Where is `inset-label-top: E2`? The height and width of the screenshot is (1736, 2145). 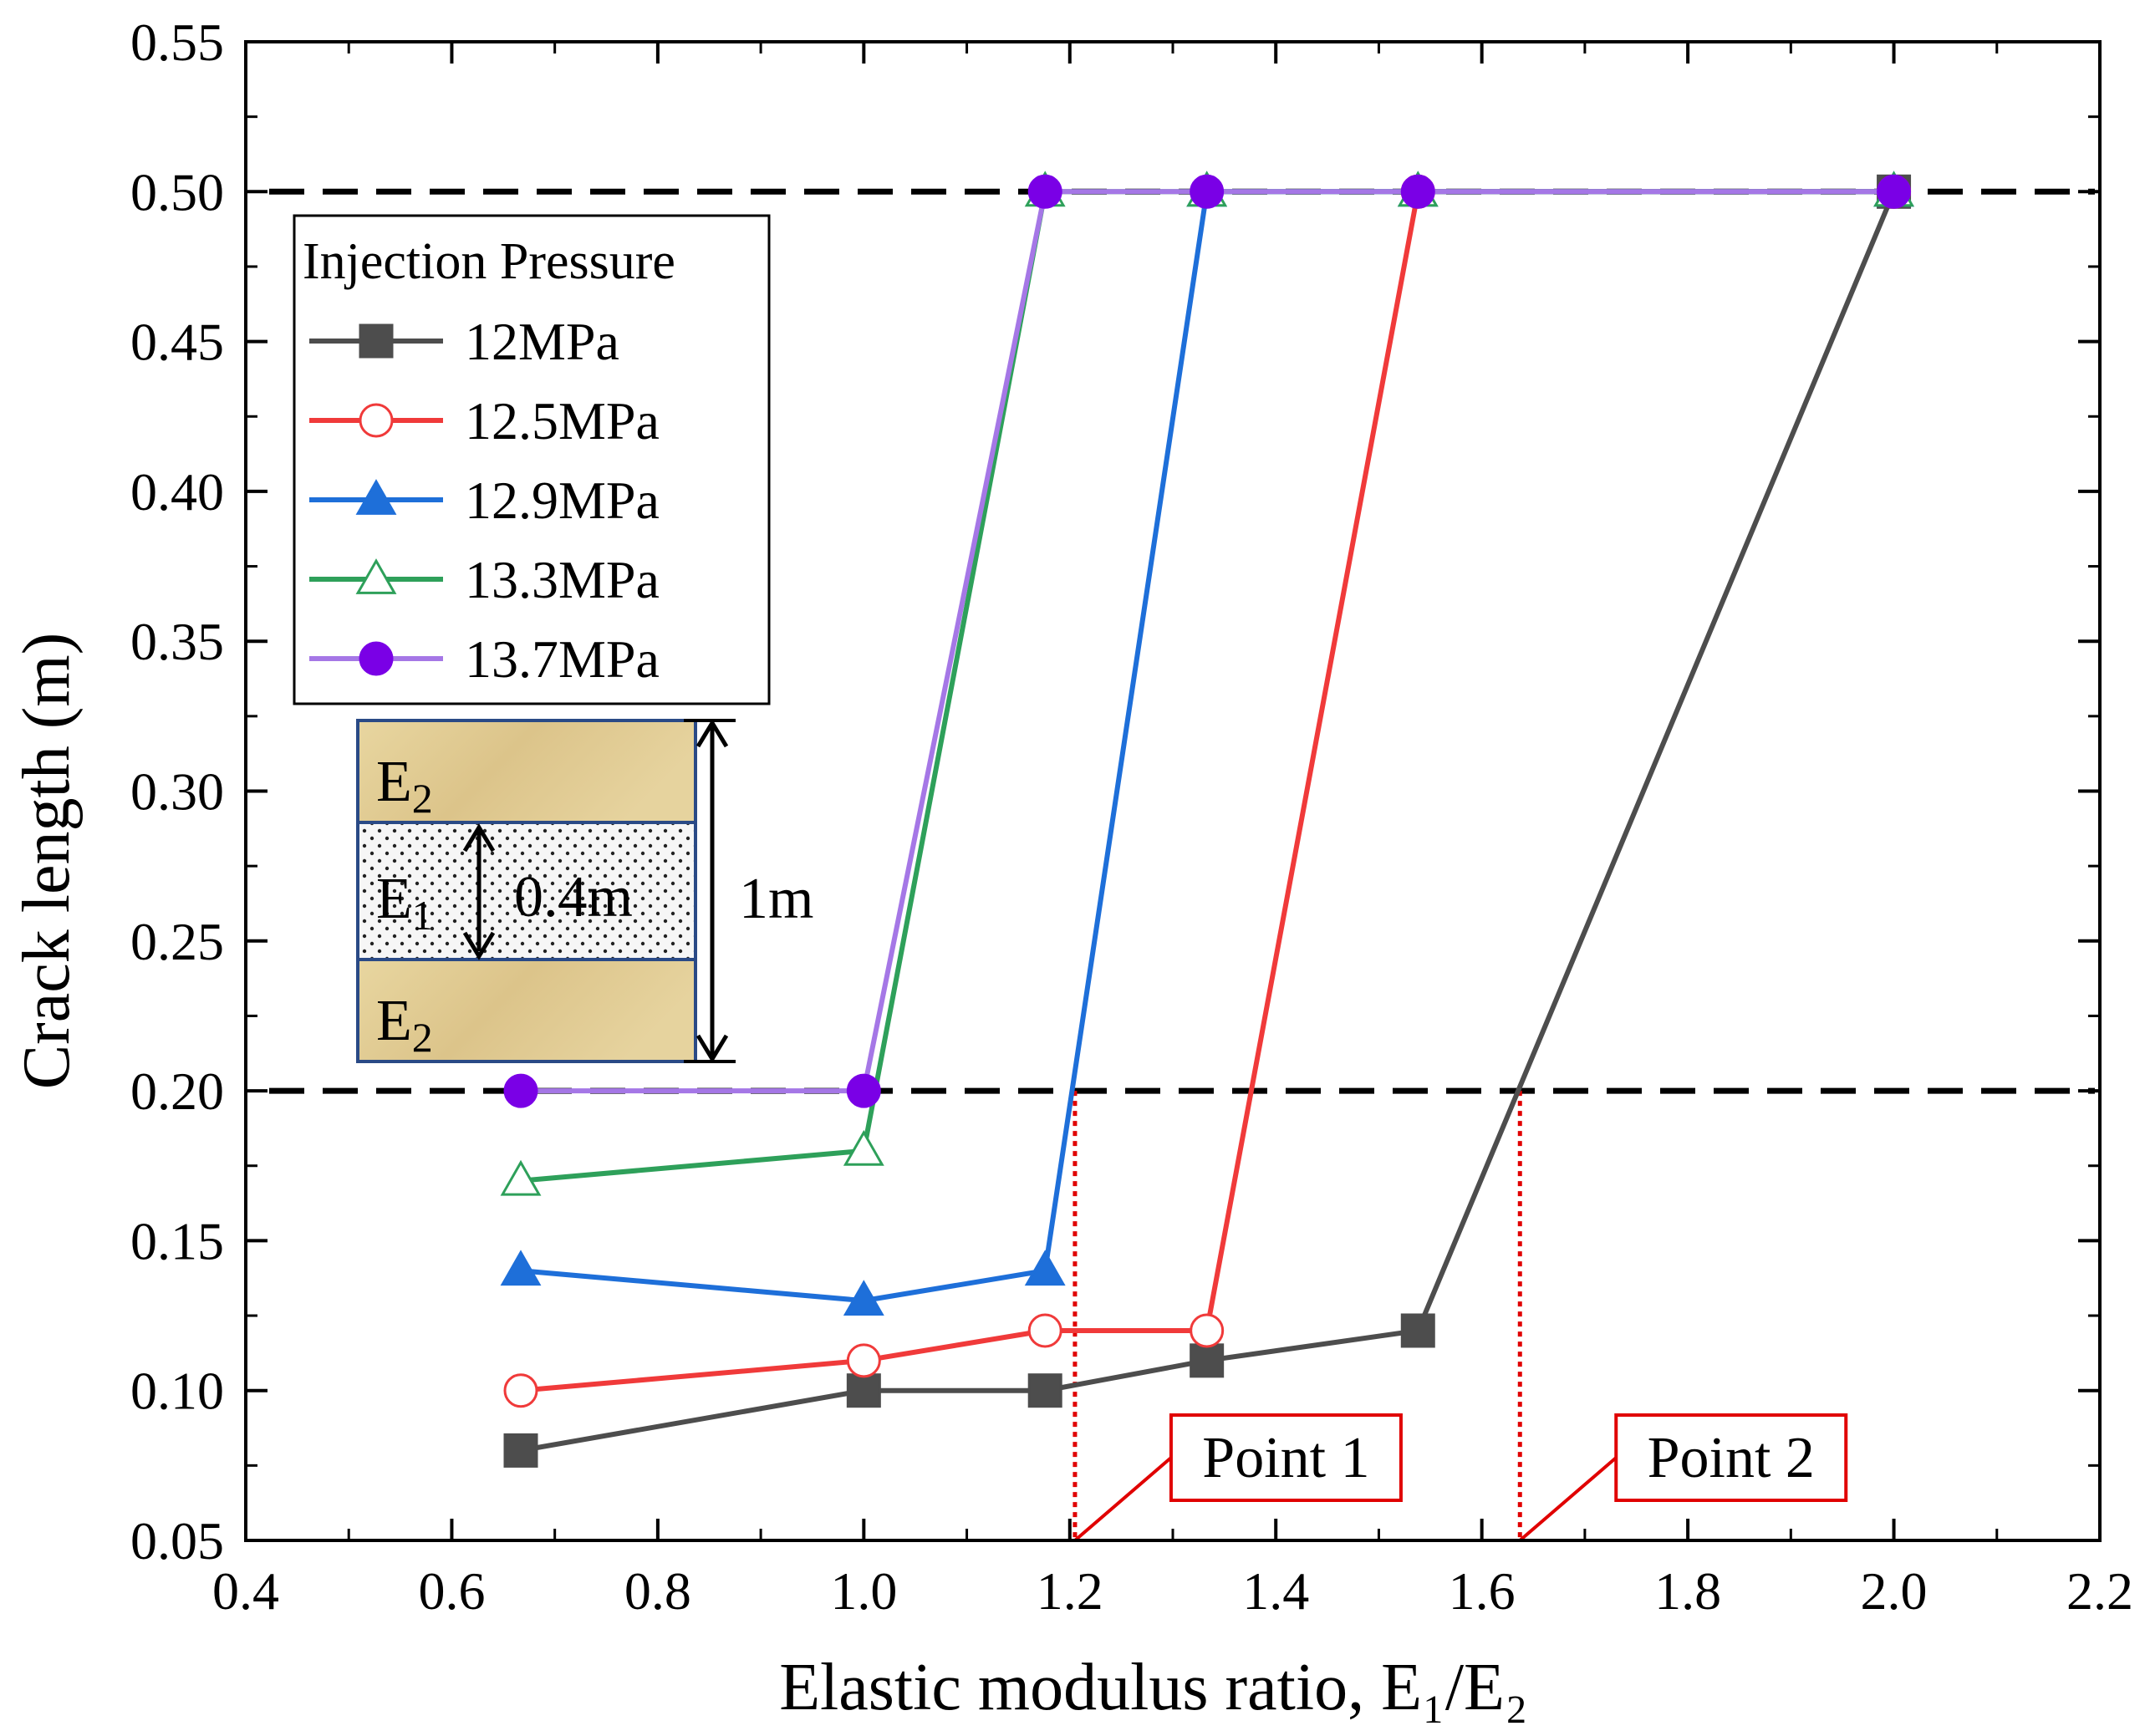
inset-label-top: E2 is located at coordinates (404, 786).